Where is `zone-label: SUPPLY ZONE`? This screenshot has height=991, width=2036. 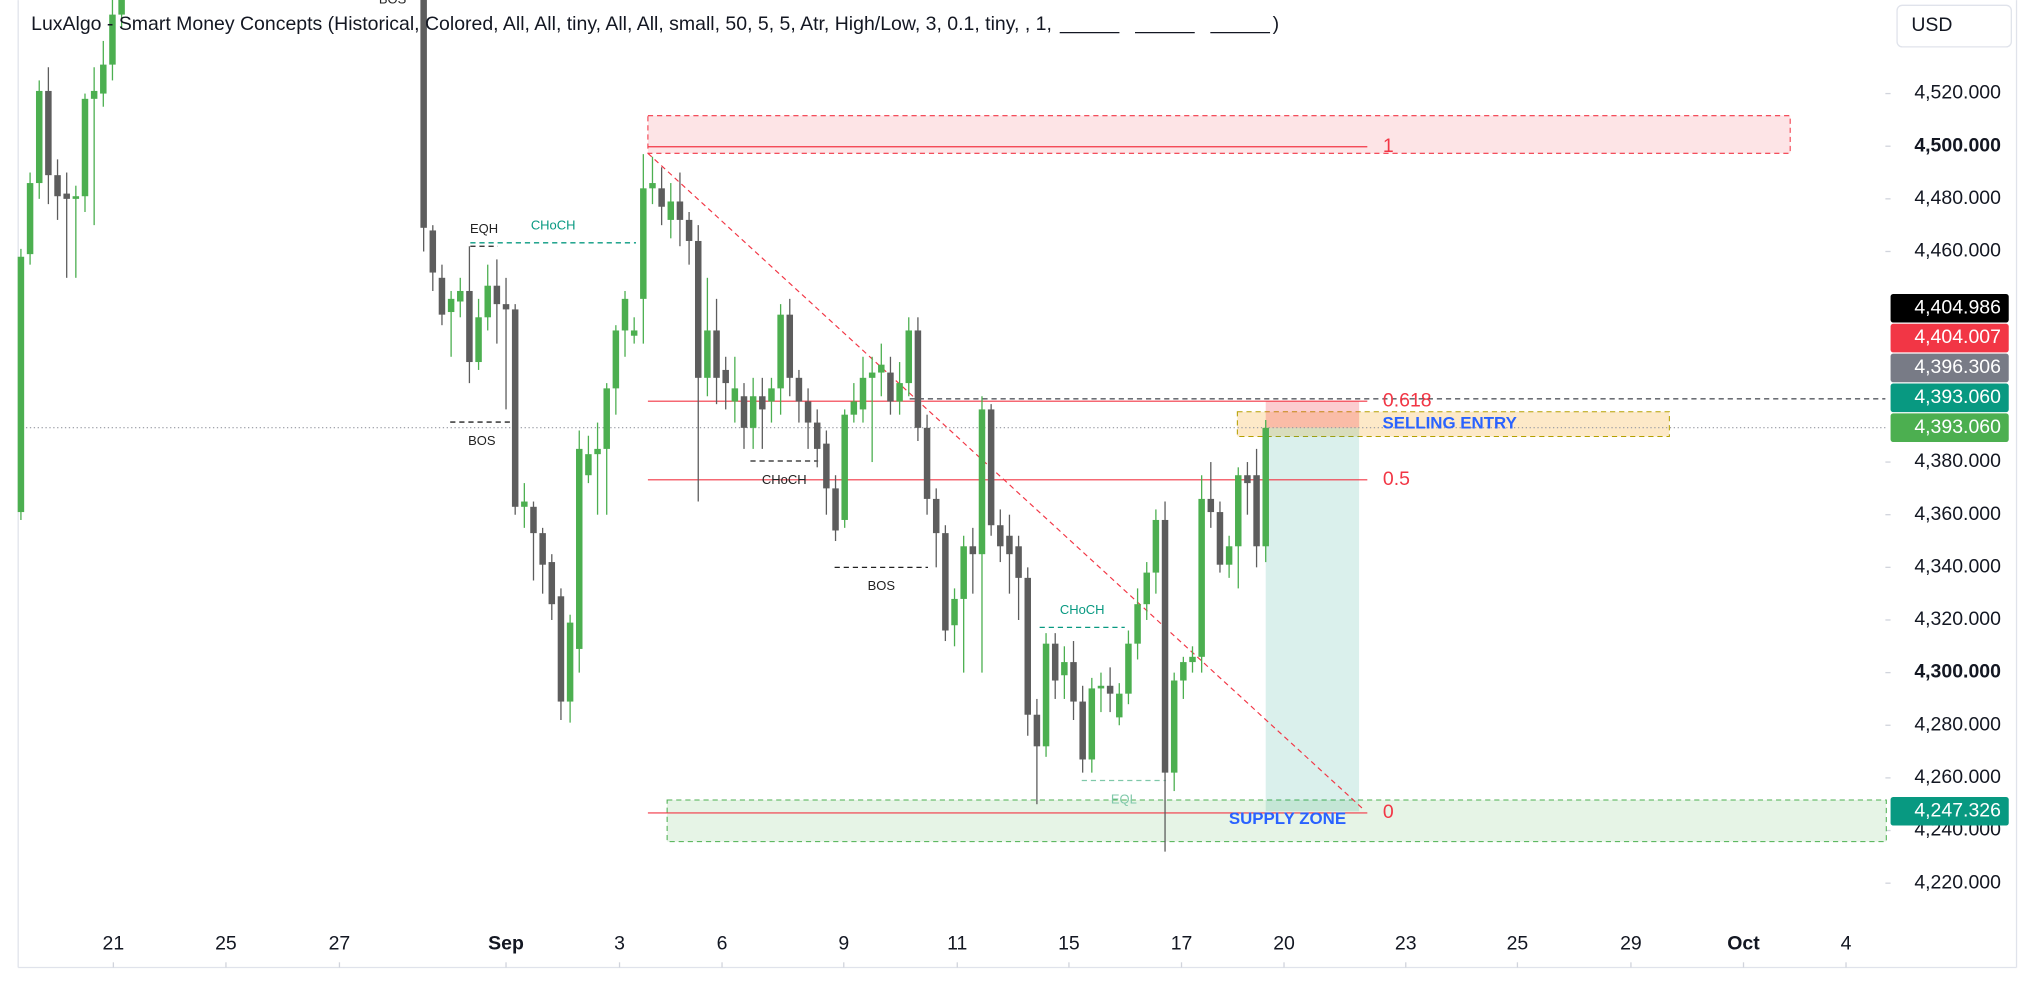 zone-label: SUPPLY ZONE is located at coordinates (1287, 818).